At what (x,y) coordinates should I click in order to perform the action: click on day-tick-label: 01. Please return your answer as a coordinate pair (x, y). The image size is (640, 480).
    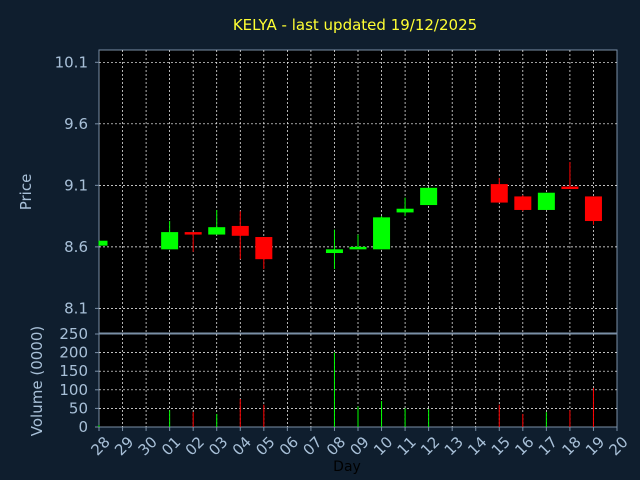
    Looking at the image, I should click on (171, 446).